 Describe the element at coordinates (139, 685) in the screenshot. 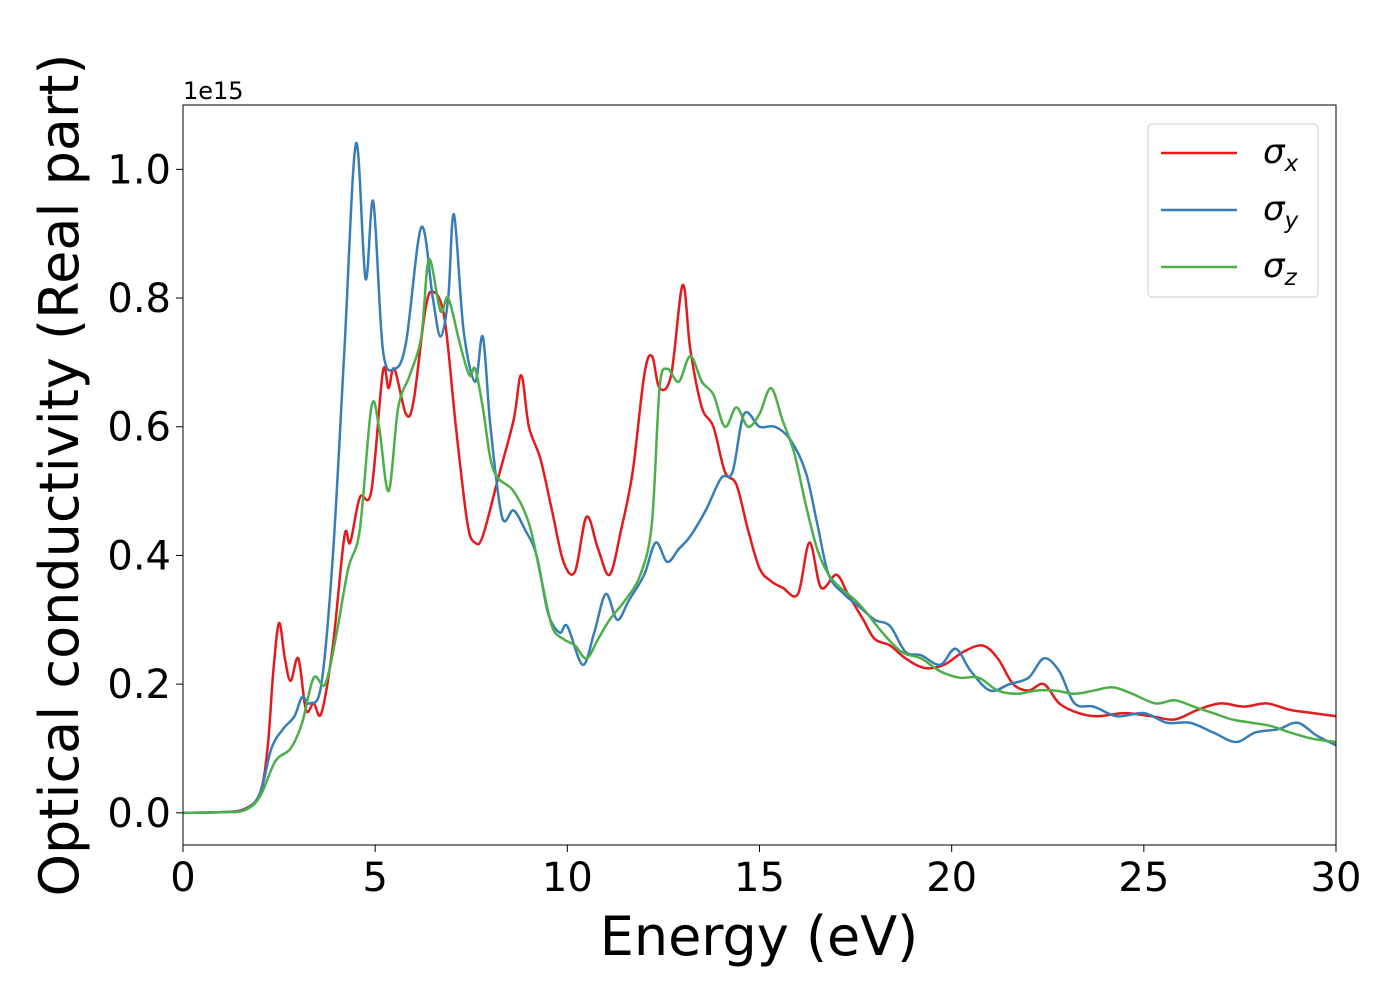

I see `y-tick-label: 0.2` at that location.